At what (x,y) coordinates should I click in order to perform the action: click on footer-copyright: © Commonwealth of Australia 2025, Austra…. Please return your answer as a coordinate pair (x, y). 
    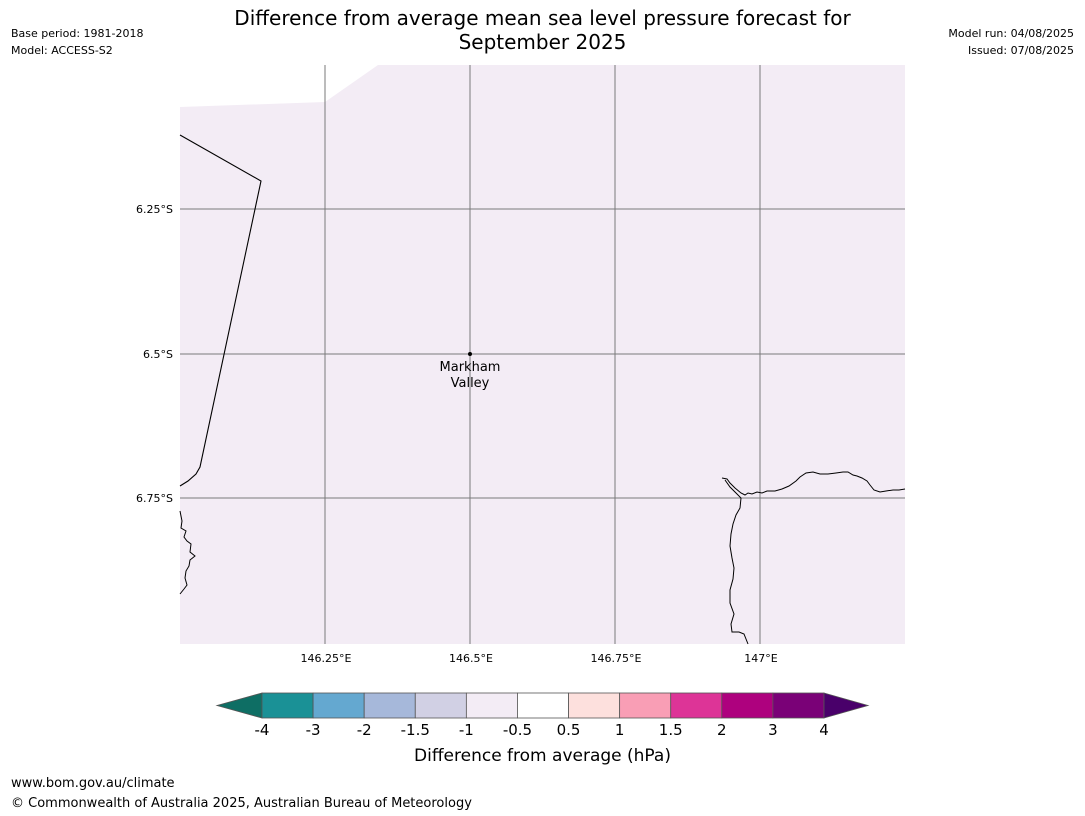
    Looking at the image, I should click on (241, 803).